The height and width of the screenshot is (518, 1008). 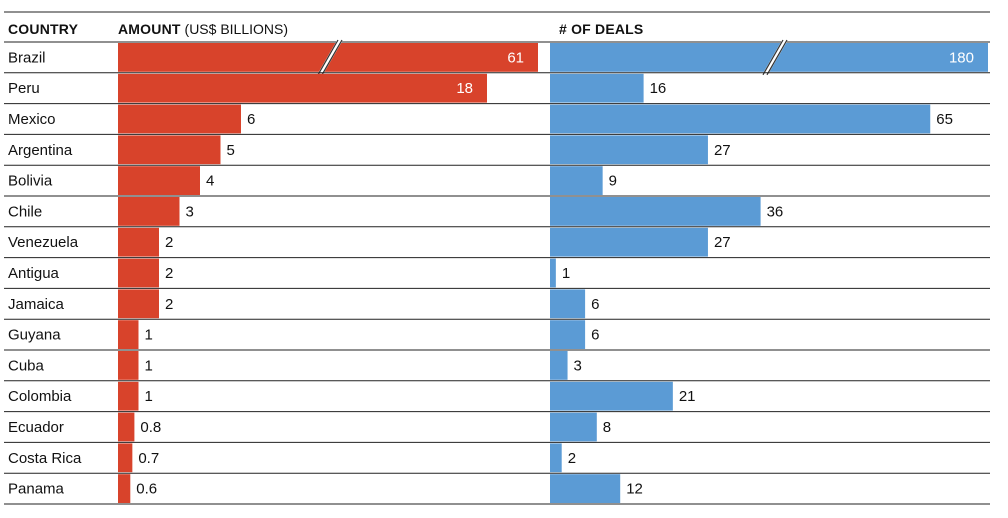 What do you see at coordinates (722, 150) in the screenshot?
I see `deals-value-argentina: 27` at bounding box center [722, 150].